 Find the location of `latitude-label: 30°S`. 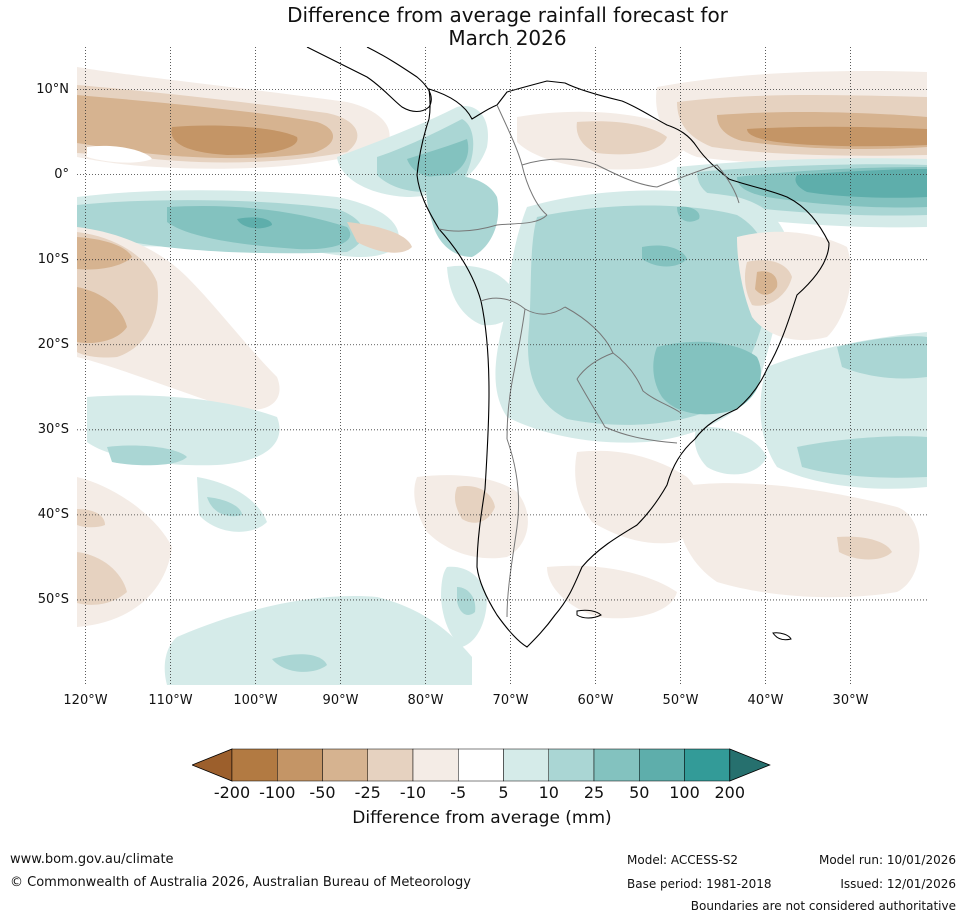

latitude-label: 30°S is located at coordinates (53, 429).